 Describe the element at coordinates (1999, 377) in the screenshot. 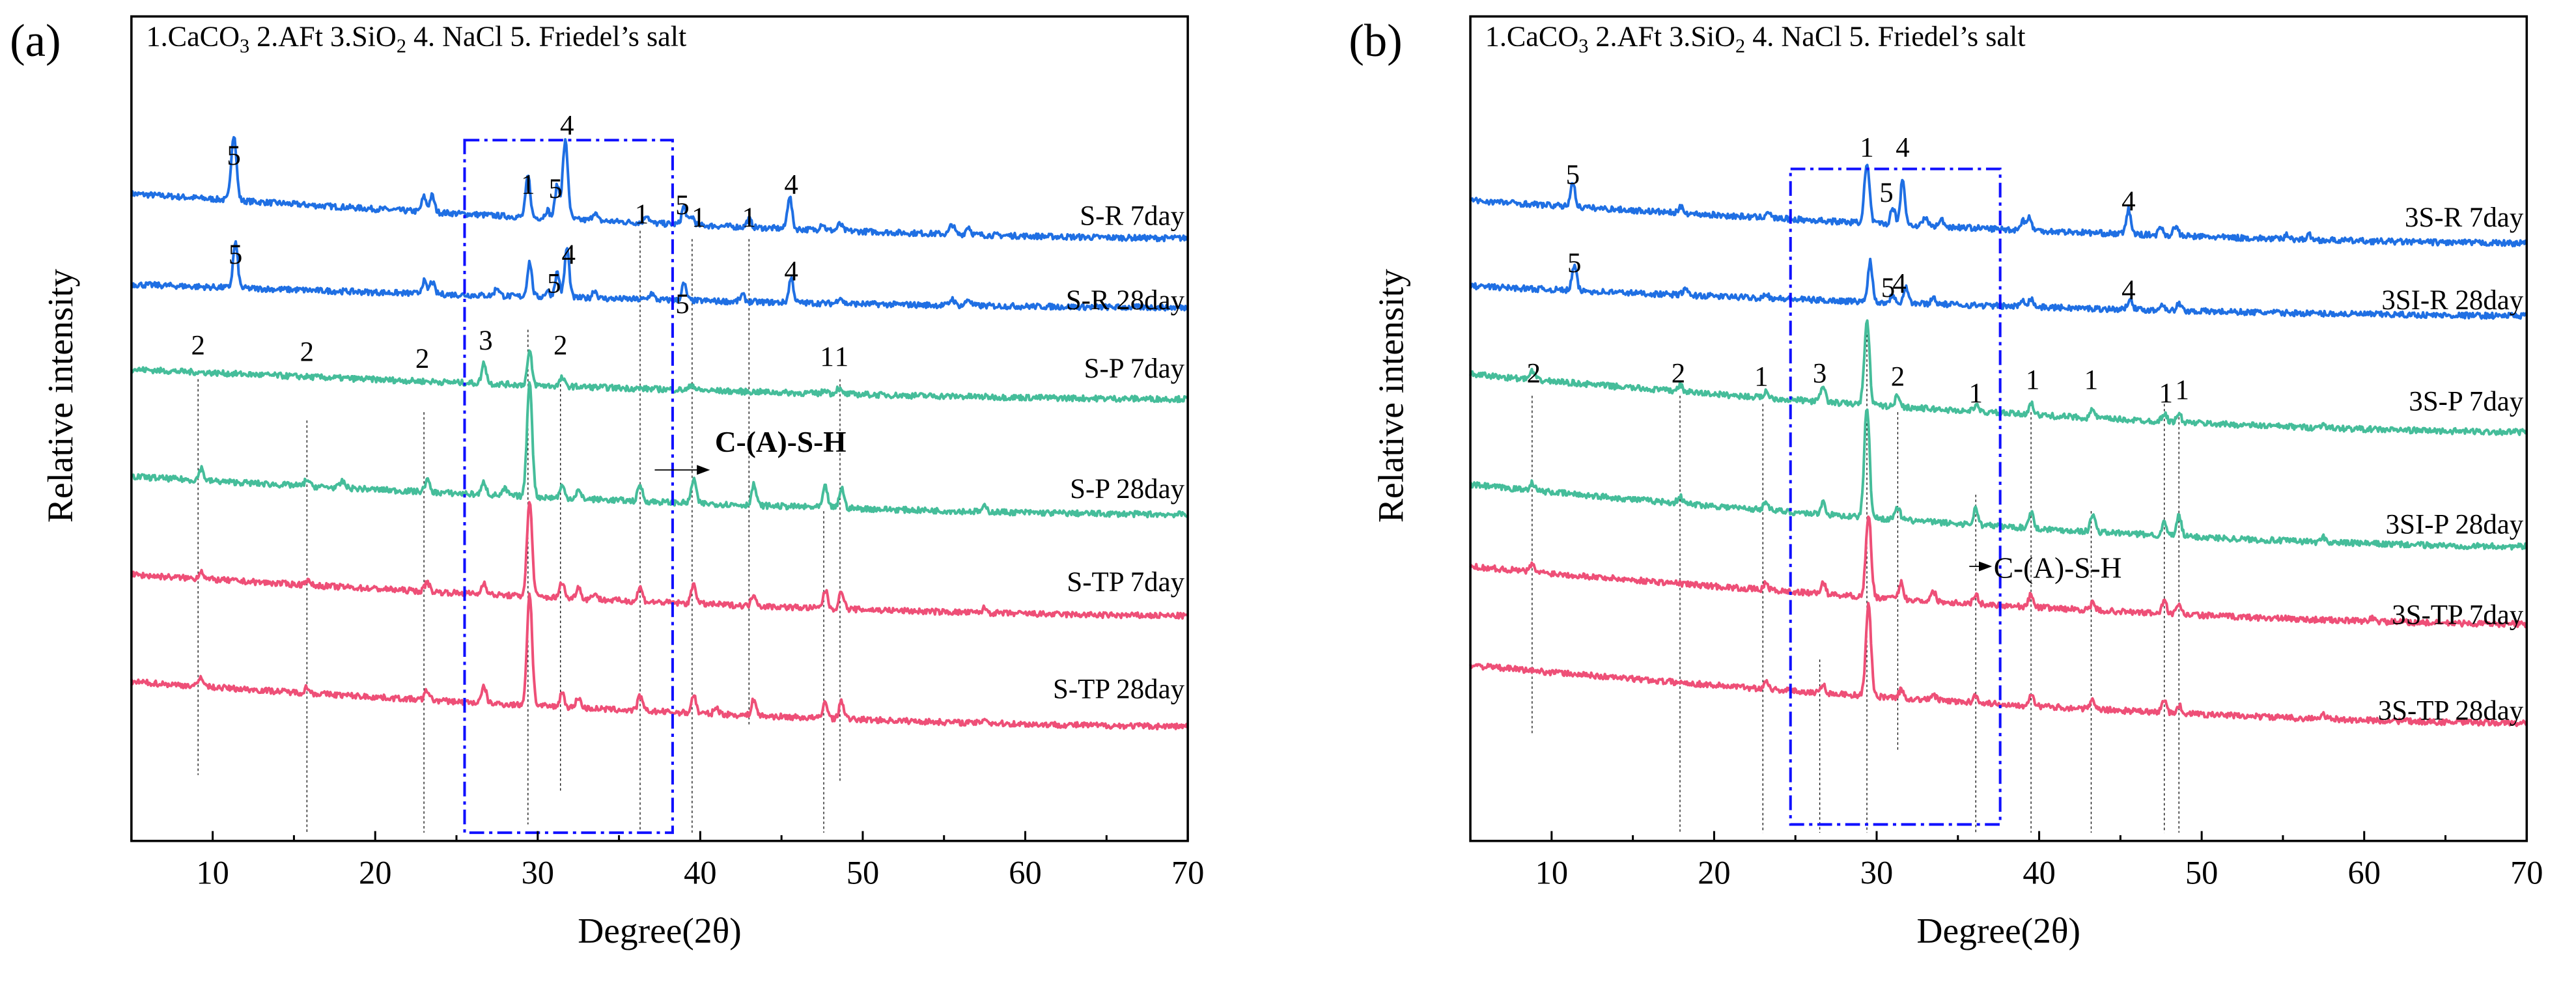

I see `series-line-3s-p-7day` at that location.